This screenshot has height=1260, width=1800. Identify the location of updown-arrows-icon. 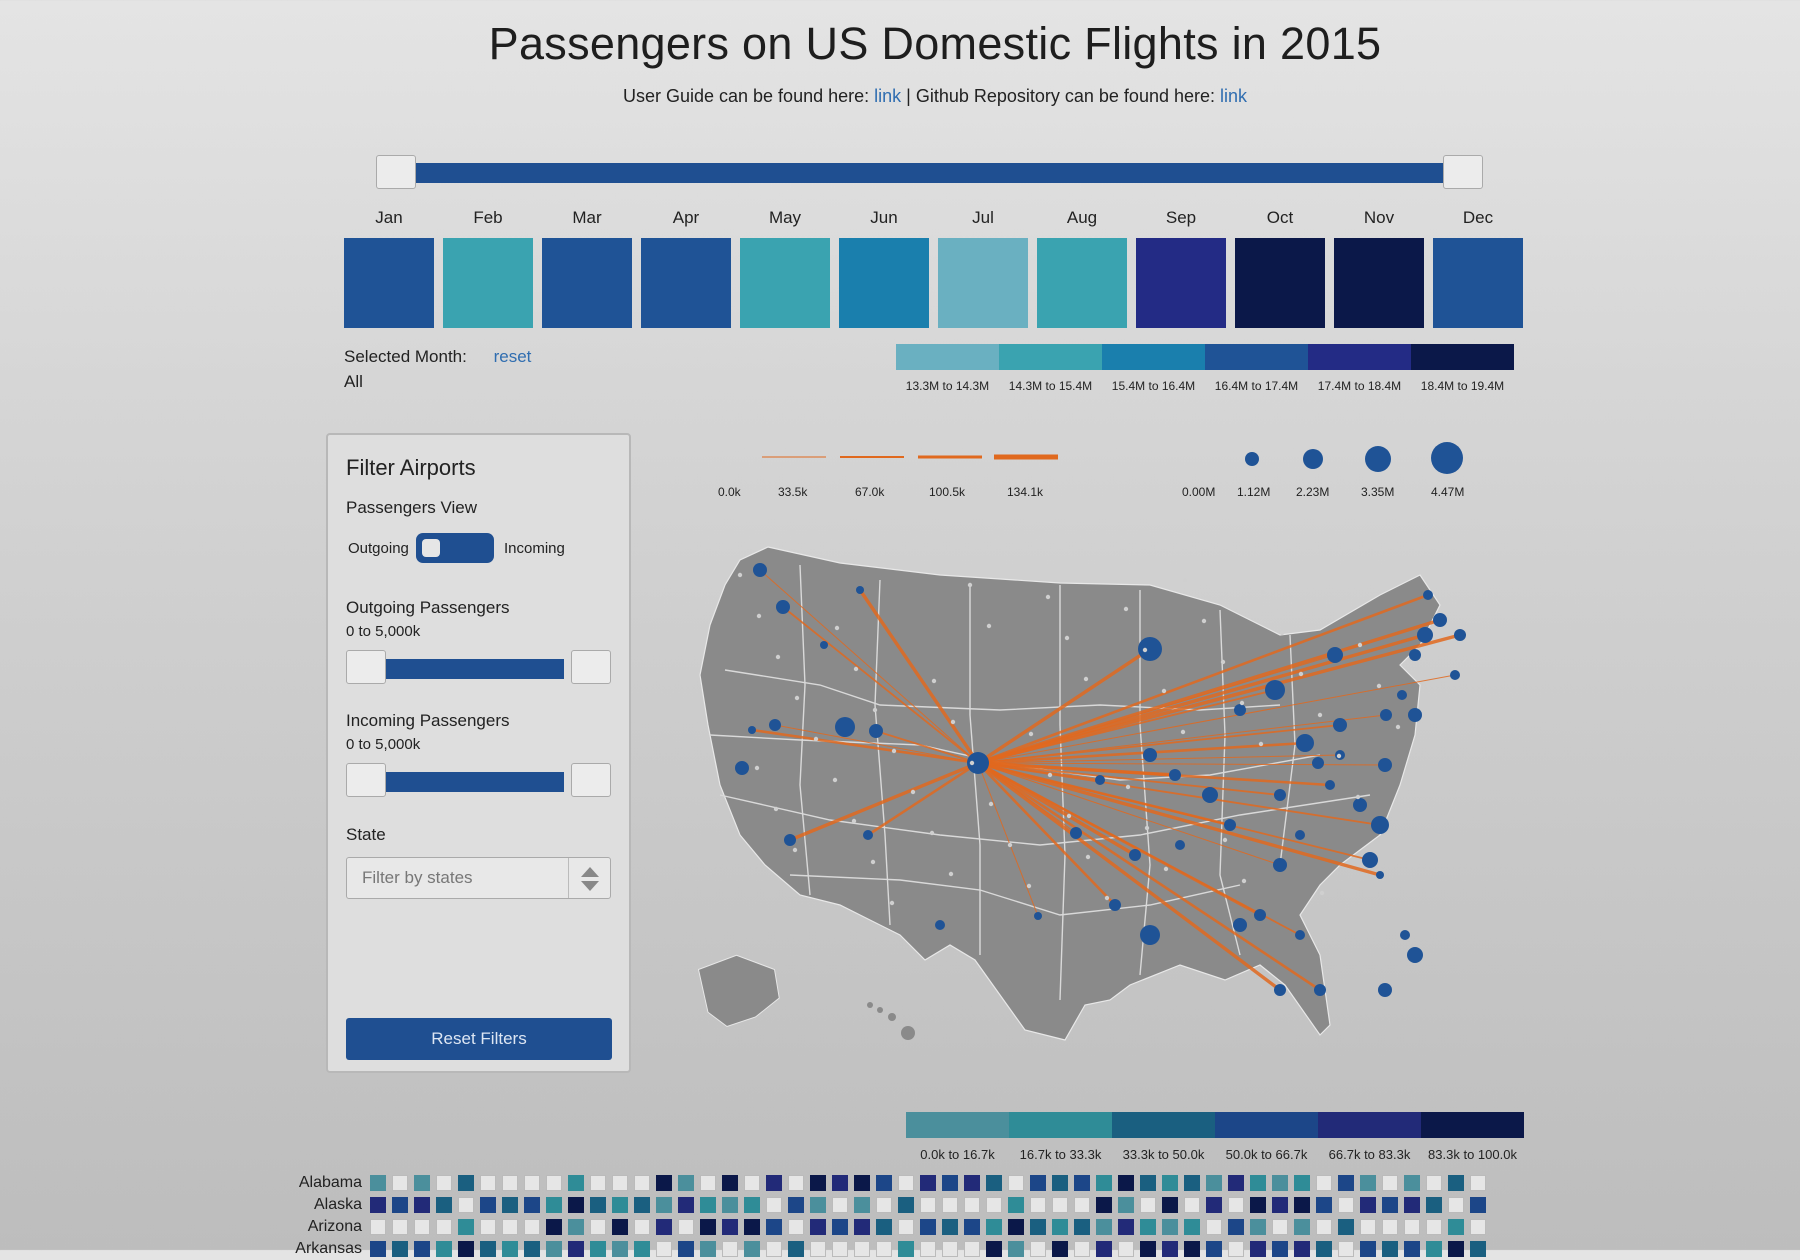
(590, 879).